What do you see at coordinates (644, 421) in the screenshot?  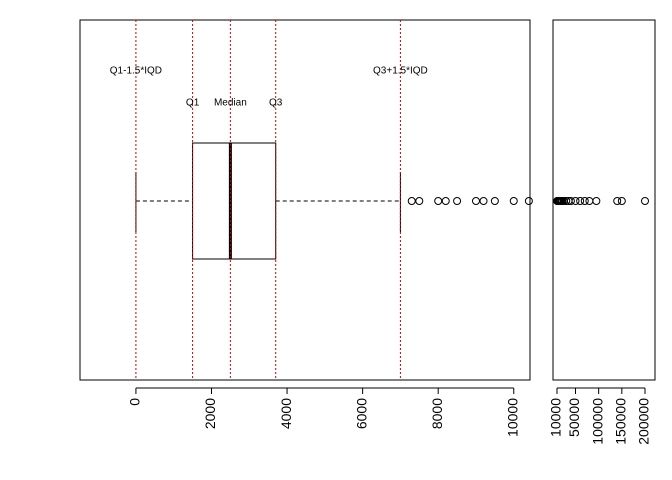 I see `x-tick-label: 200000` at bounding box center [644, 421].